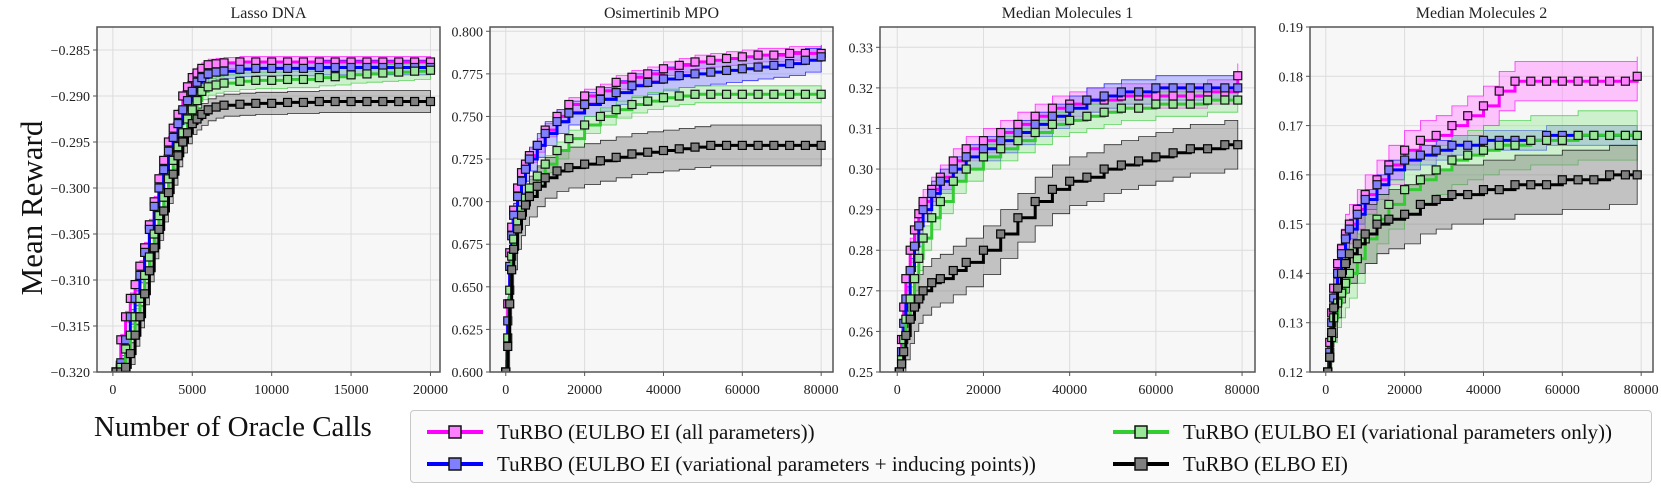 The height and width of the screenshot is (488, 1661). I want to click on chart-title: Osimertinib MPO, so click(661, 13).